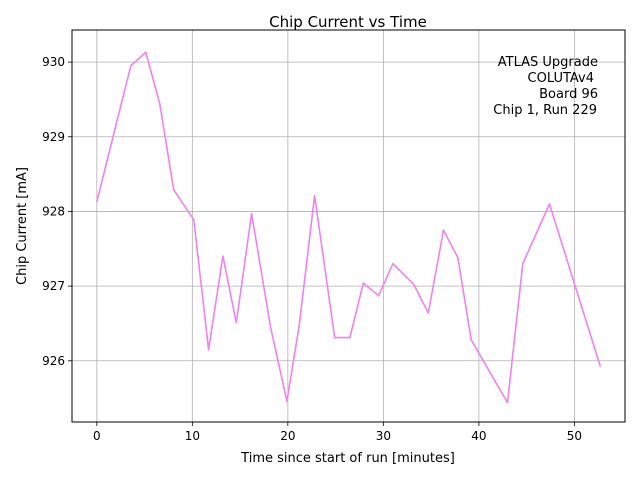 The height and width of the screenshot is (480, 640). Describe the element at coordinates (568, 94) in the screenshot. I see `annotation-line: Board 96` at that location.